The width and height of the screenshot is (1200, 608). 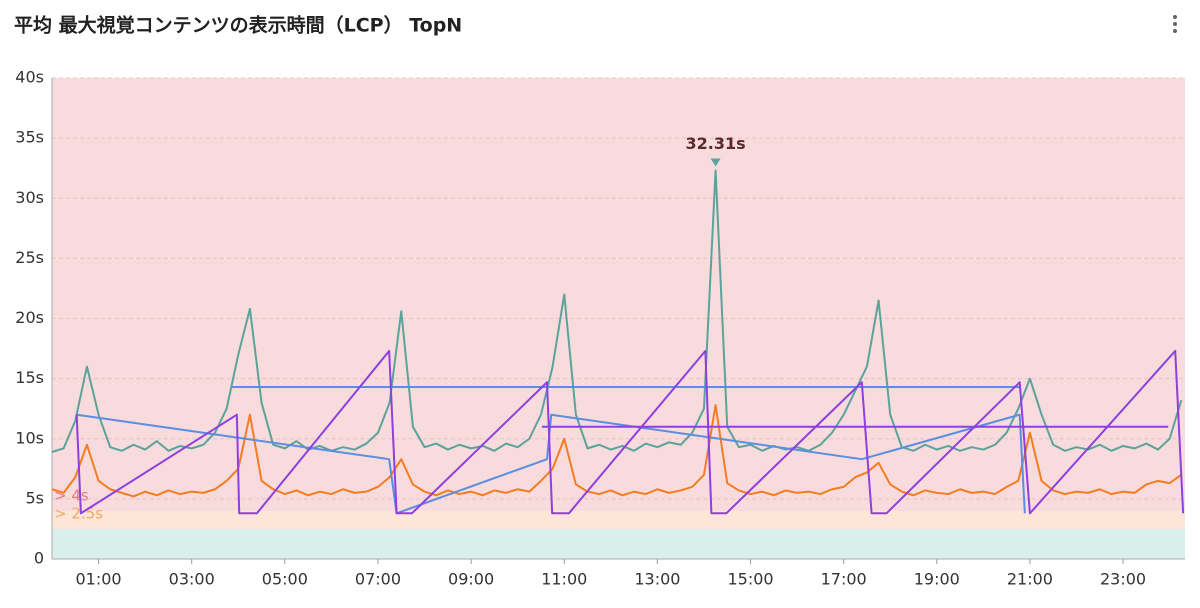 What do you see at coordinates (471, 579) in the screenshot?
I see `x-tick-label: 09:00` at bounding box center [471, 579].